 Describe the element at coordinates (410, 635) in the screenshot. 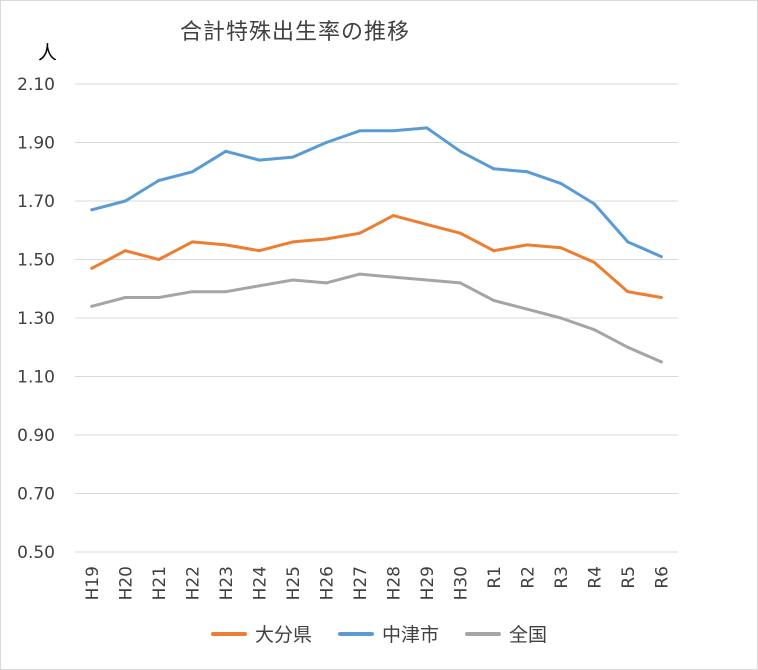

I see `legend-label: 中津市` at that location.